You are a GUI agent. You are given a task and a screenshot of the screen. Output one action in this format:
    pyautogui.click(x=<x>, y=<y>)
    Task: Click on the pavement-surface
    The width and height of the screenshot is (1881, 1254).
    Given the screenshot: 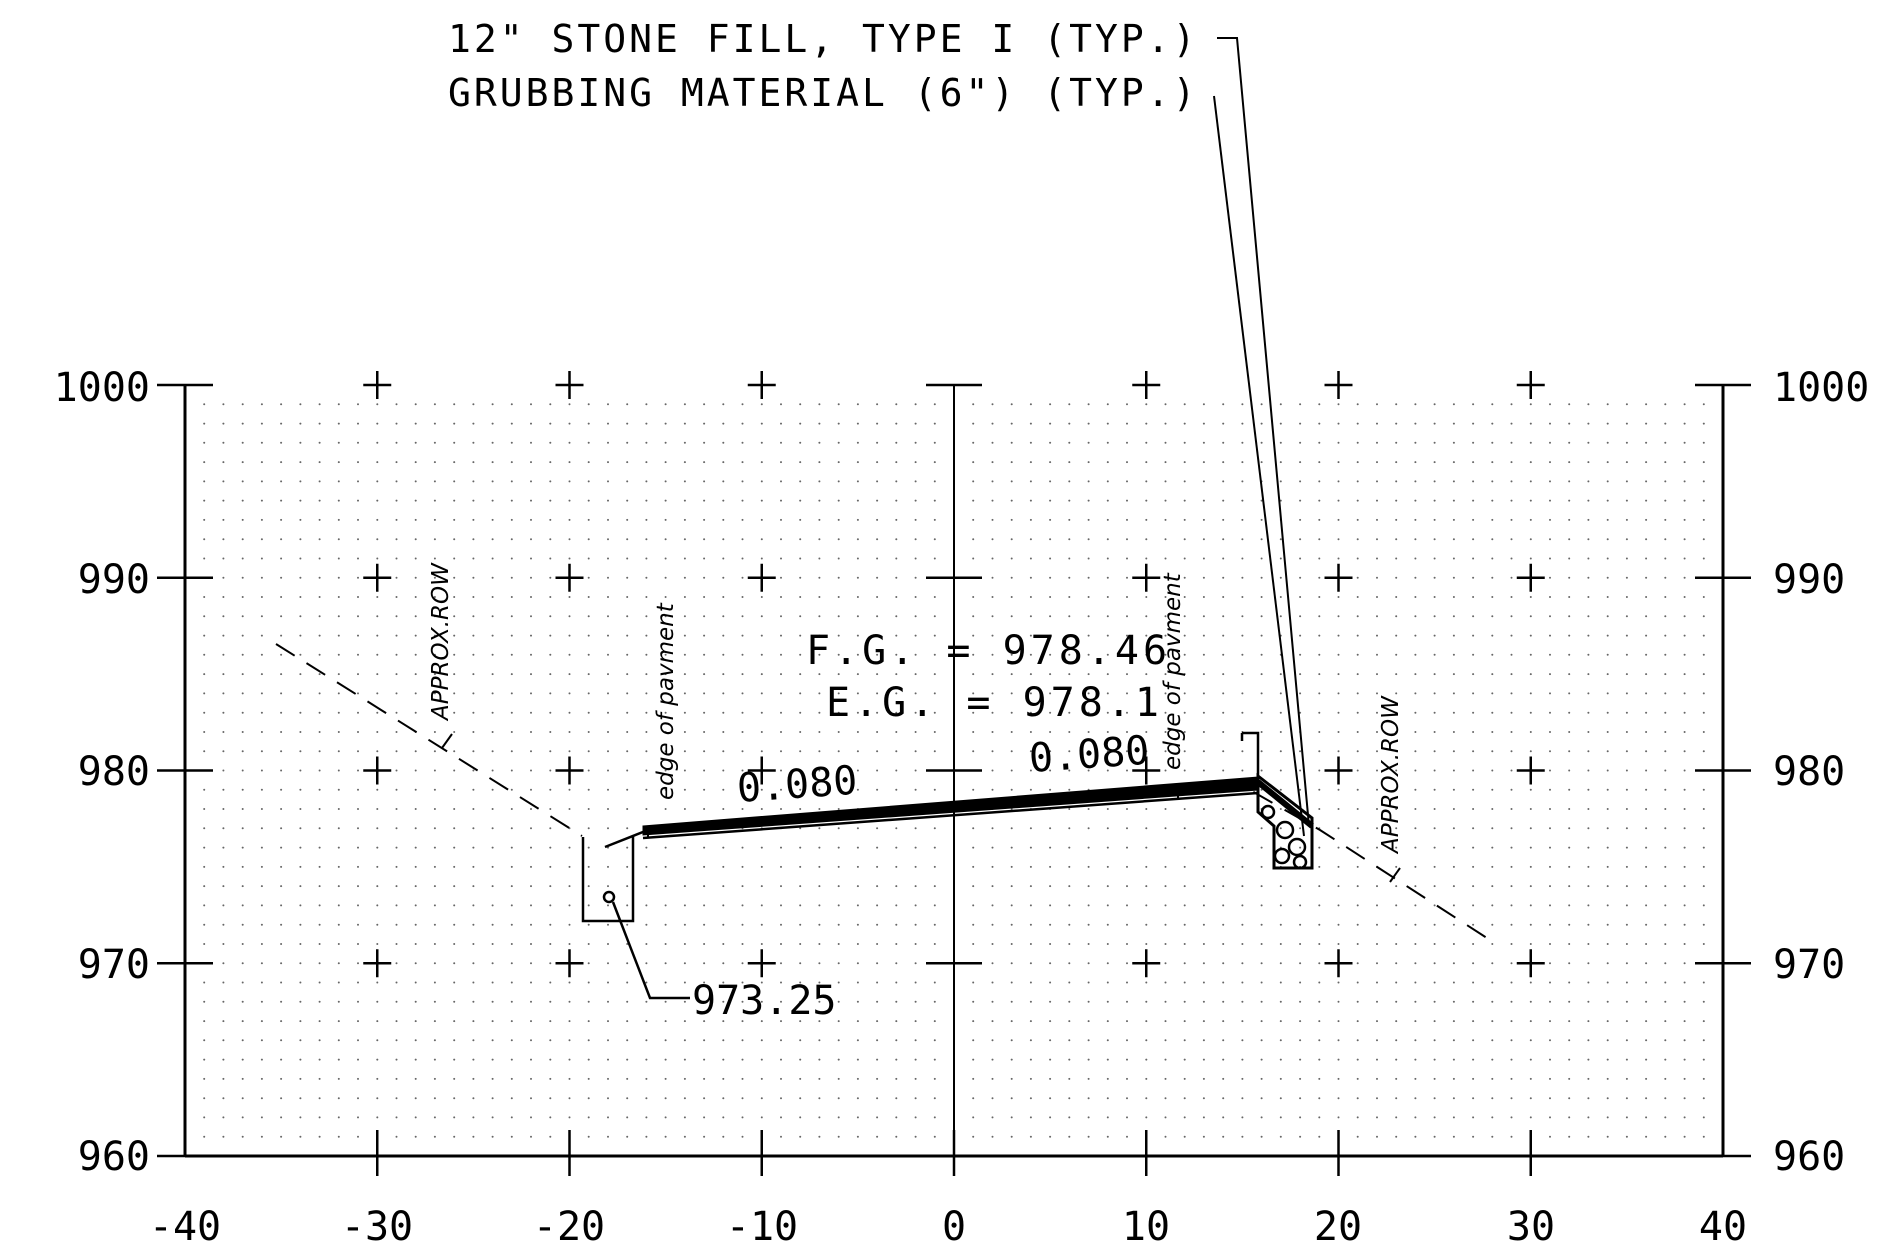 What is the action you would take?
    pyautogui.click(x=950, y=806)
    